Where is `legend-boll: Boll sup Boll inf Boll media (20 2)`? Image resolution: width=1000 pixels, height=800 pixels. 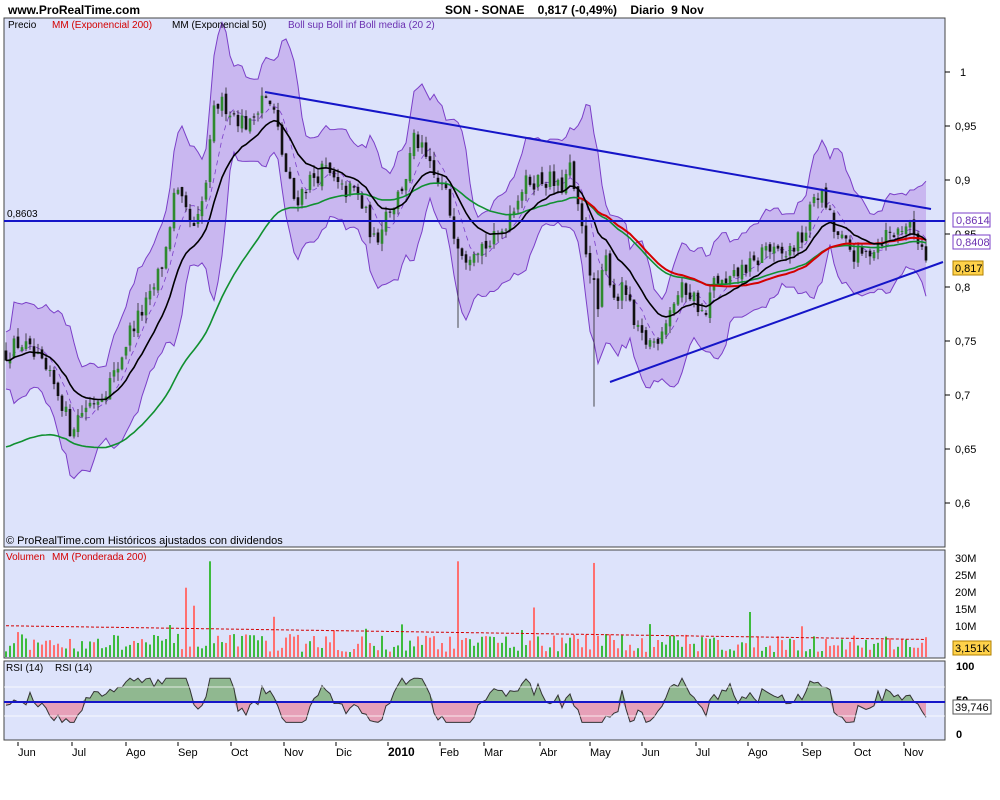
legend-boll: Boll sup Boll inf Boll media (20 2) is located at coordinates (361, 25).